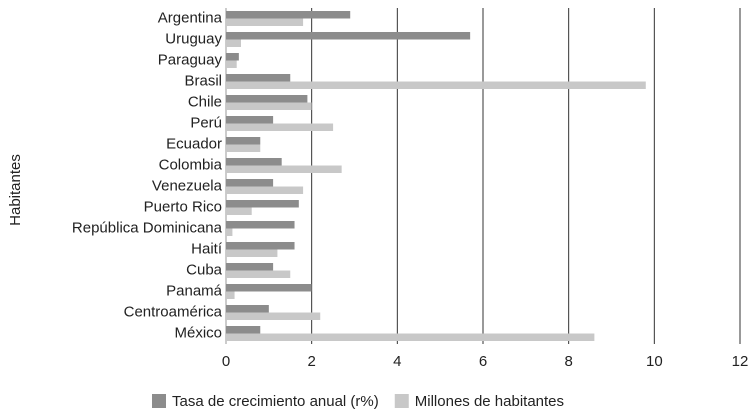 The width and height of the screenshot is (750, 414). I want to click on y-tick-label: Centroamérica, so click(173, 311).